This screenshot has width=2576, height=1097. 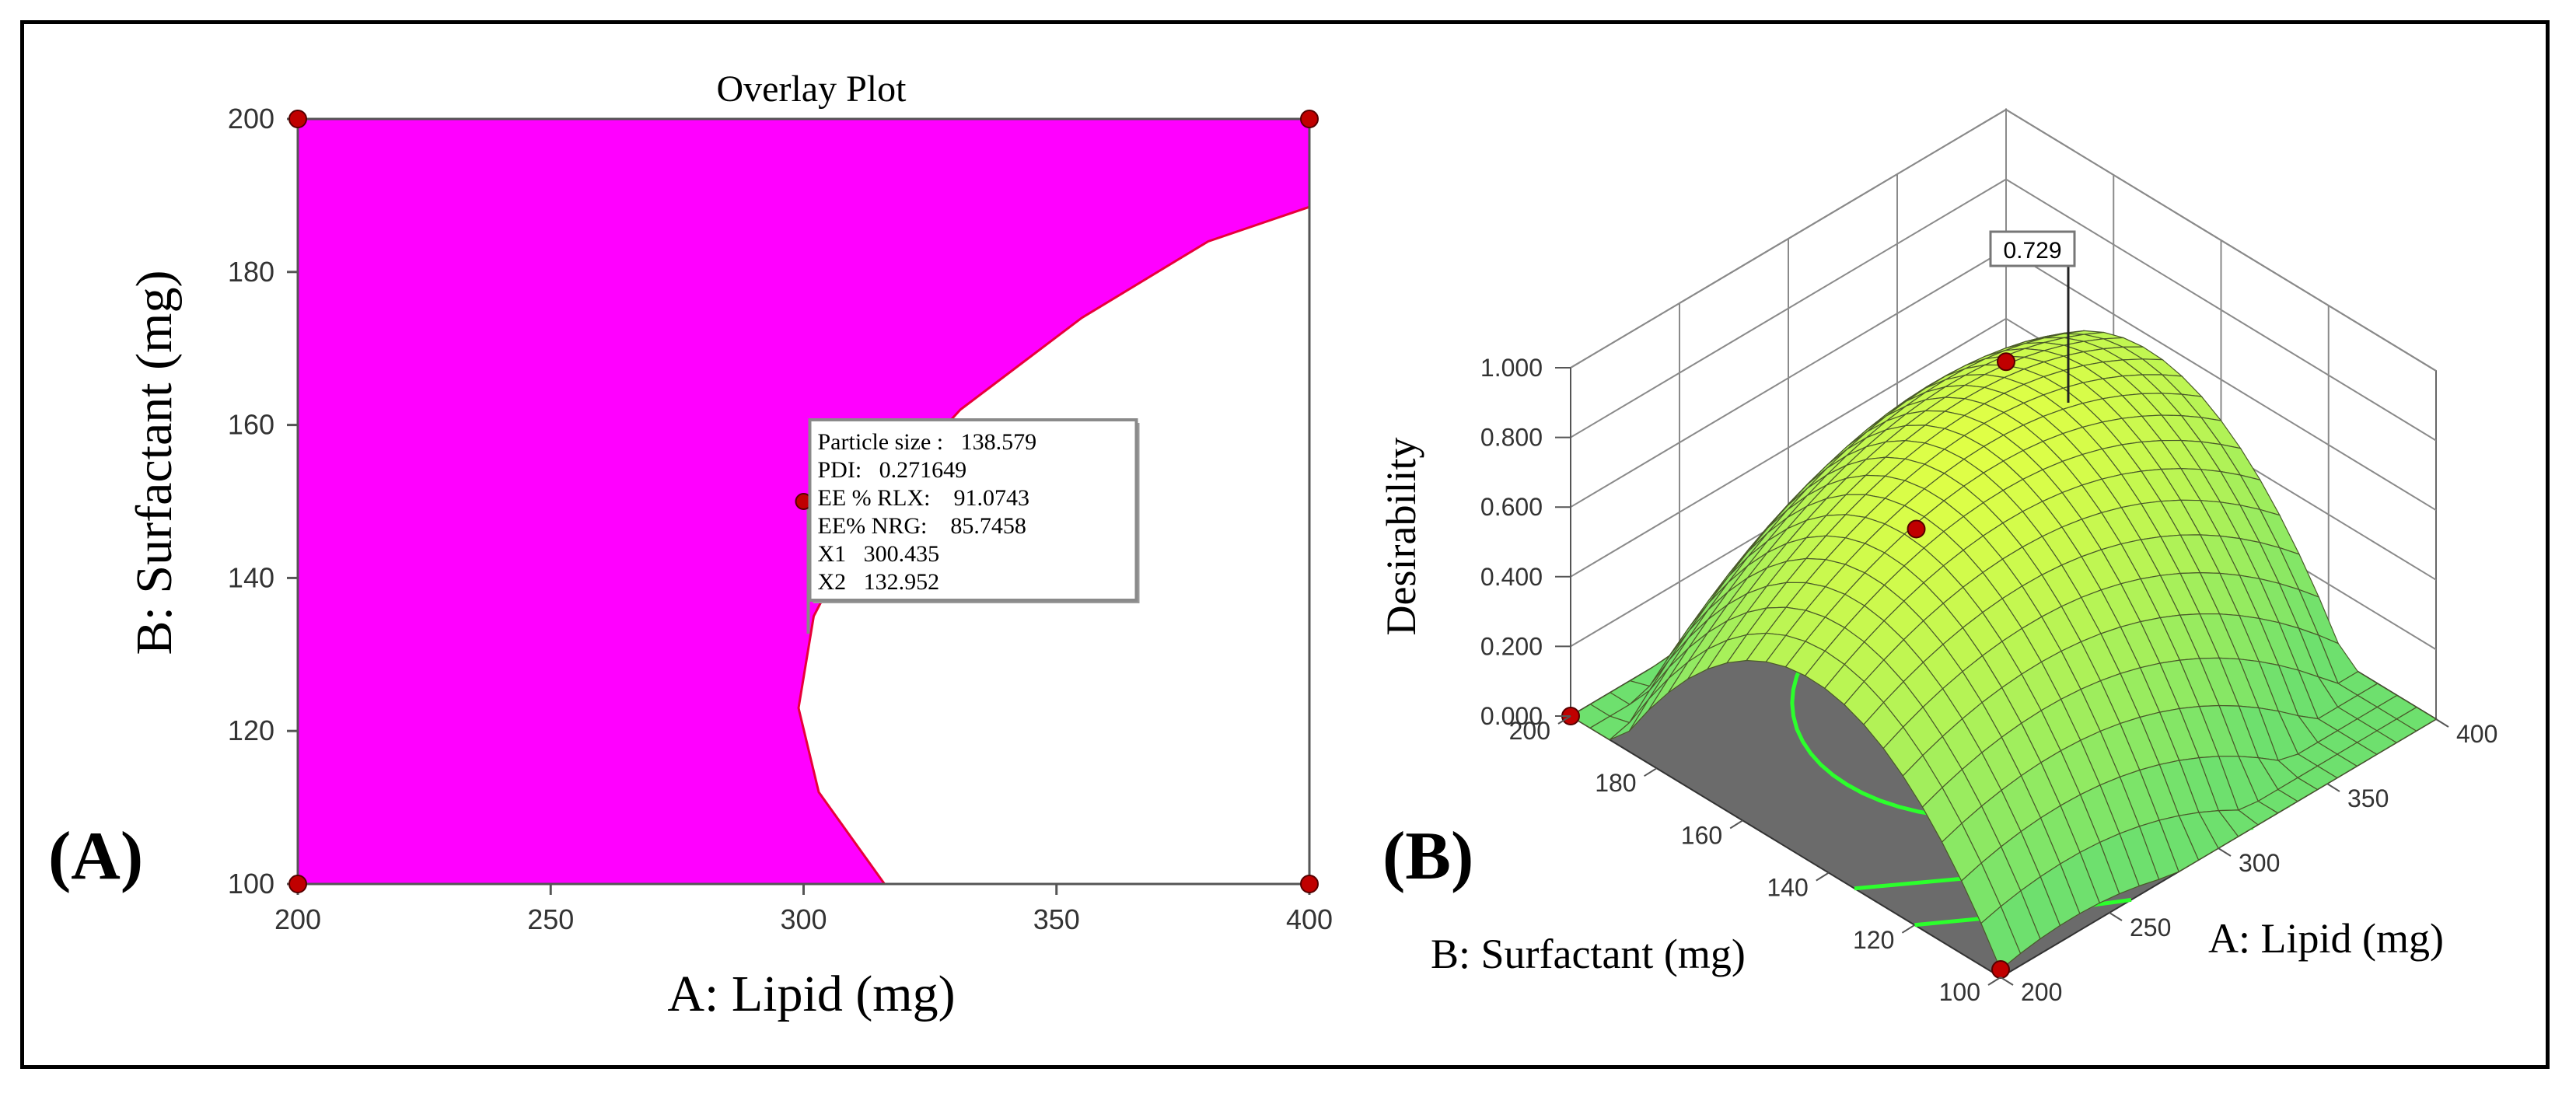 I want to click on y-tick-label-2: 140, so click(x=251, y=577).